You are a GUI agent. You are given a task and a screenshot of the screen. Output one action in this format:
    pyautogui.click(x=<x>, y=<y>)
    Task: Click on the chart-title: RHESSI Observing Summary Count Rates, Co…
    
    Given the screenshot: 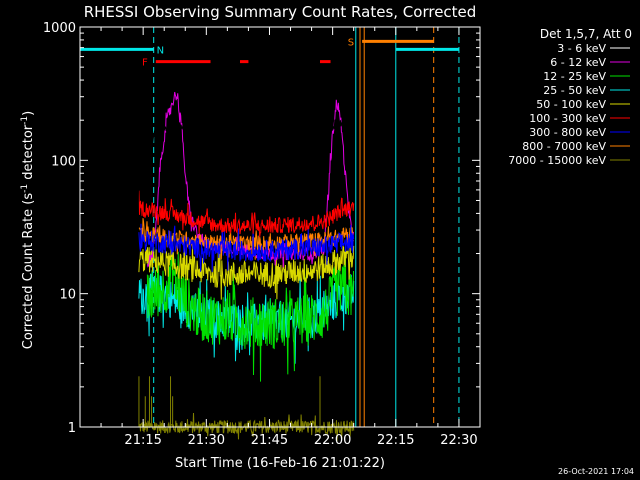 What is the action you would take?
    pyautogui.click(x=280, y=12)
    